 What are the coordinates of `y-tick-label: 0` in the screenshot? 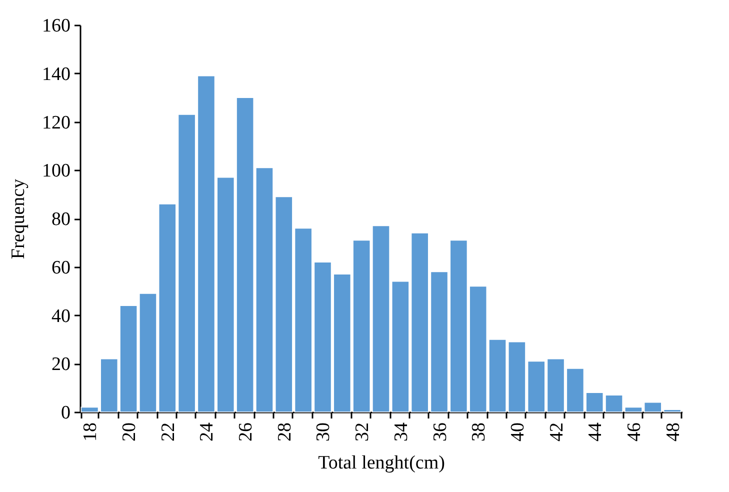 It's located at (65, 413).